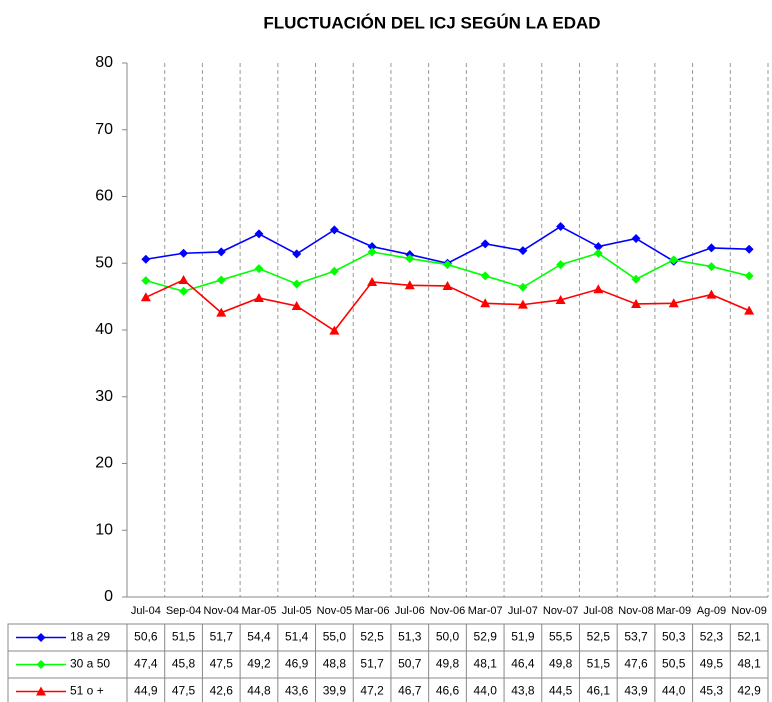 This screenshot has height=702, width=772. I want to click on x-tick-label: Sep-04, so click(183, 611).